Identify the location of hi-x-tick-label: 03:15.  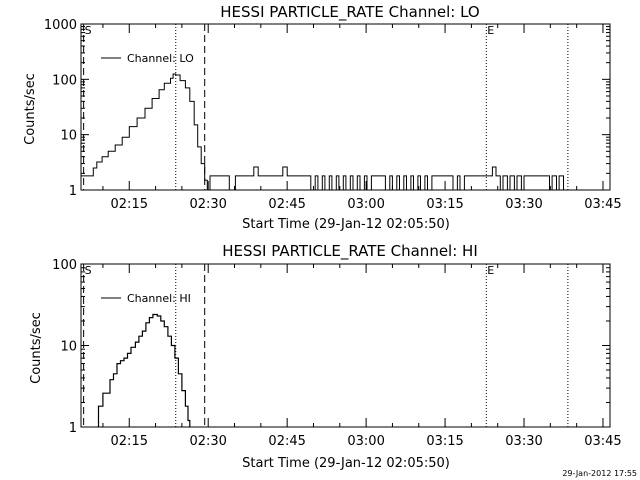
(444, 441).